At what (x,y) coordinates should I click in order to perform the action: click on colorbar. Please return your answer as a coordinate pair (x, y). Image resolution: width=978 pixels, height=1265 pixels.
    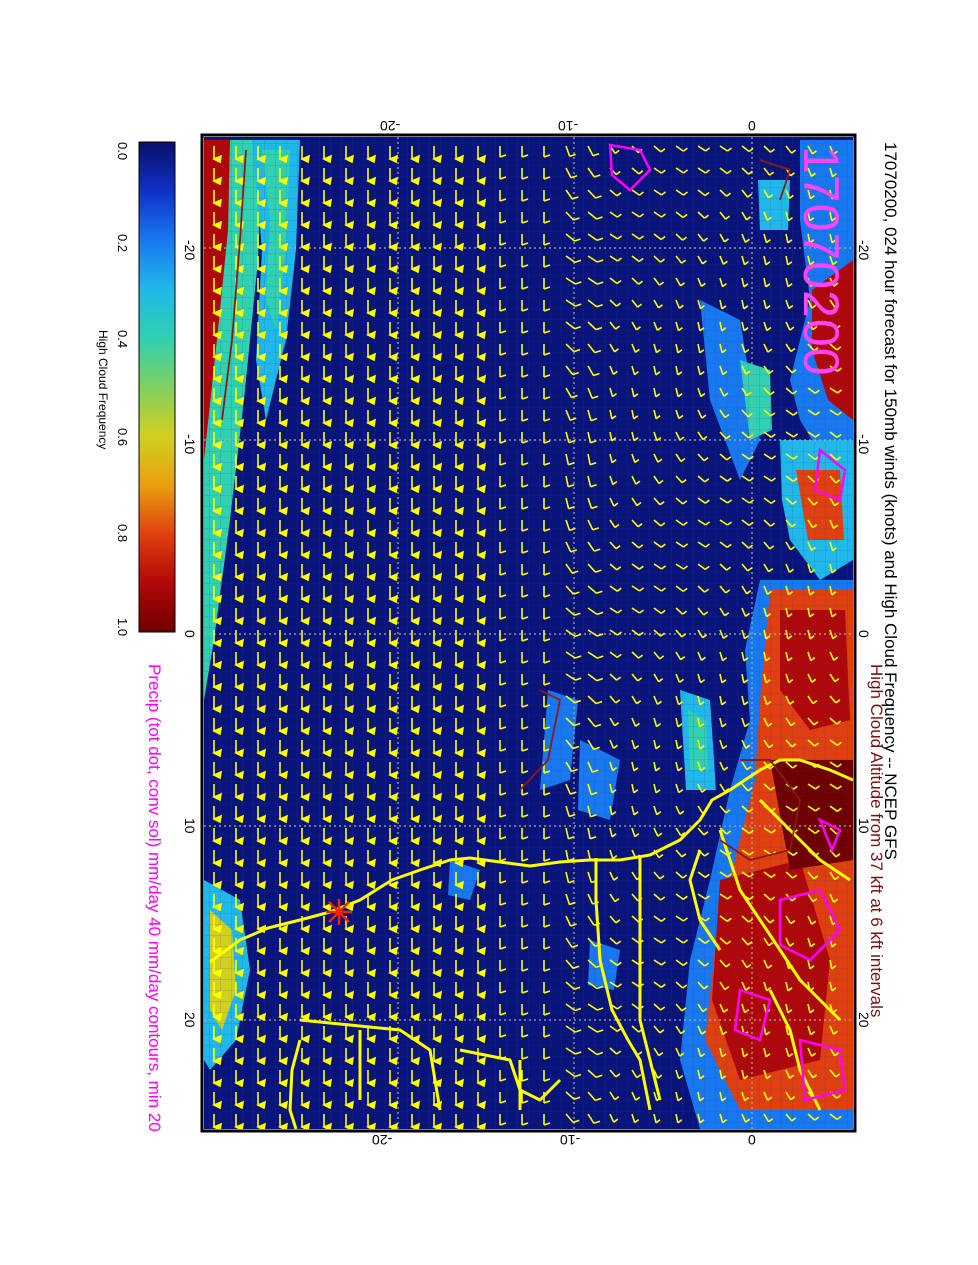
    Looking at the image, I should click on (157, 387).